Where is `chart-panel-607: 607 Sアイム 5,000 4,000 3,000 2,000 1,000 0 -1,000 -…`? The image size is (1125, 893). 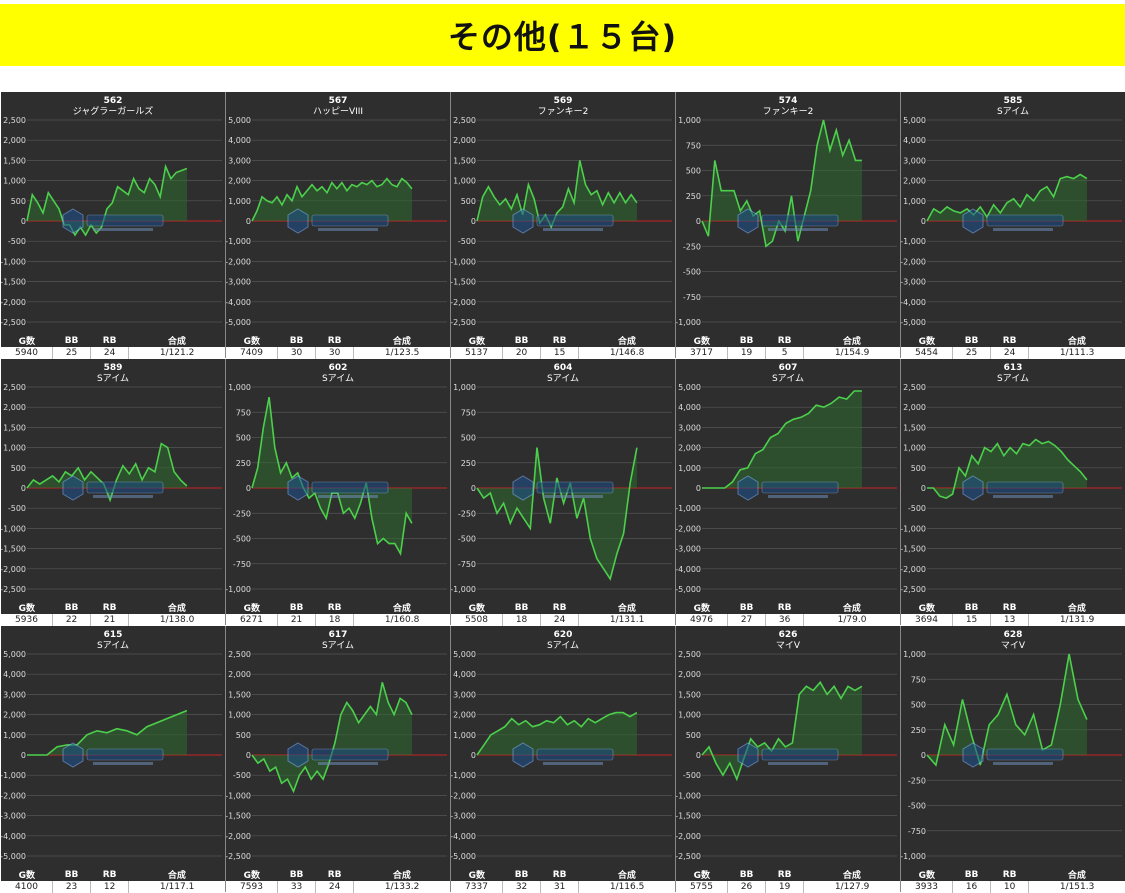
chart-panel-607: 607 Sアイム 5,000 4,000 3,000 2,000 1,000 0 -1,000 -… is located at coordinates (788, 492).